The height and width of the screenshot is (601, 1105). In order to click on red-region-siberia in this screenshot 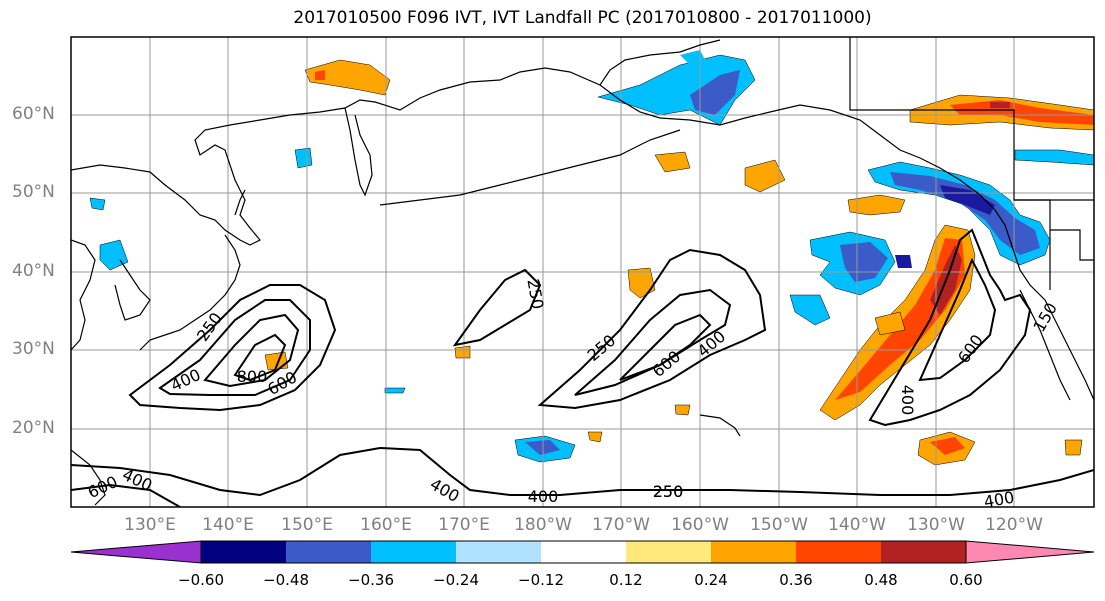, I will do `click(320, 75)`.